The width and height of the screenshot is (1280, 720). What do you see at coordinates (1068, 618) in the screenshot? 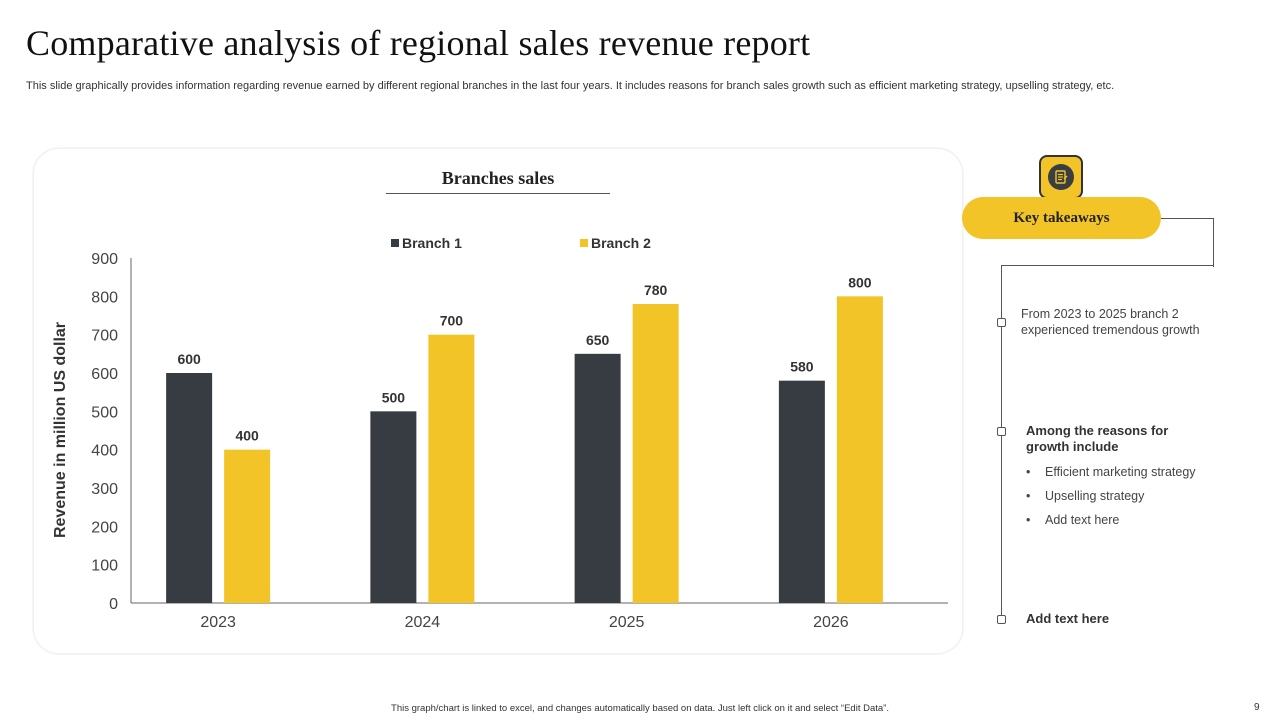
I see `takeaway-point-3: Add text here` at bounding box center [1068, 618].